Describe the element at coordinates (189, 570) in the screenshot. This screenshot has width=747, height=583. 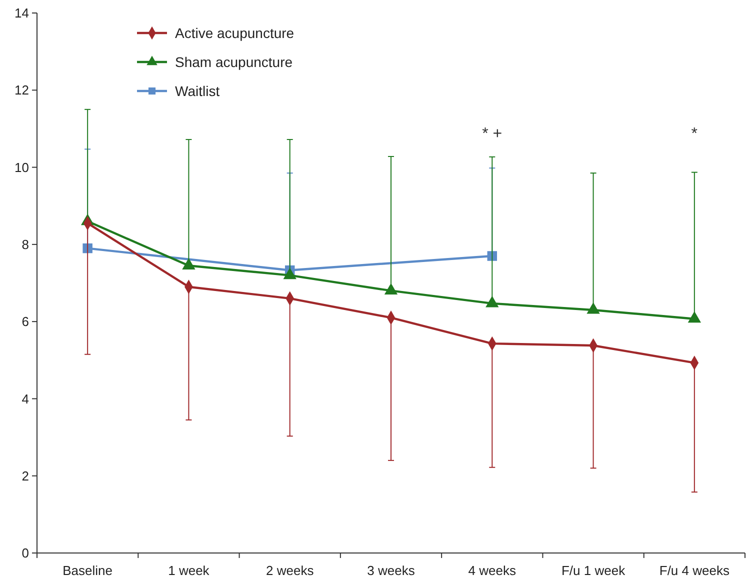
I see `x-tick-label: 1 week` at that location.